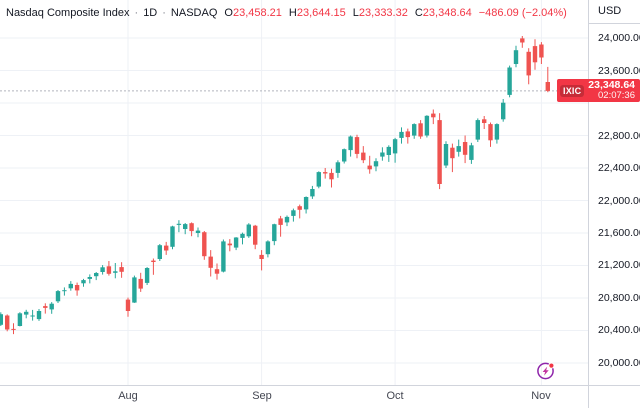  What do you see at coordinates (546, 371) in the screenshot?
I see `boost-button` at bounding box center [546, 371].